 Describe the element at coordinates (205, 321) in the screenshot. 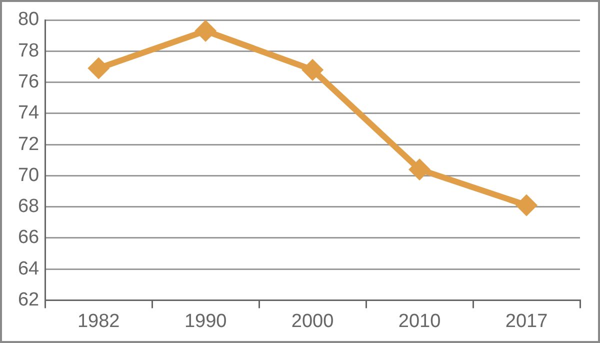

I see `x-tick-label: 1990` at that location.